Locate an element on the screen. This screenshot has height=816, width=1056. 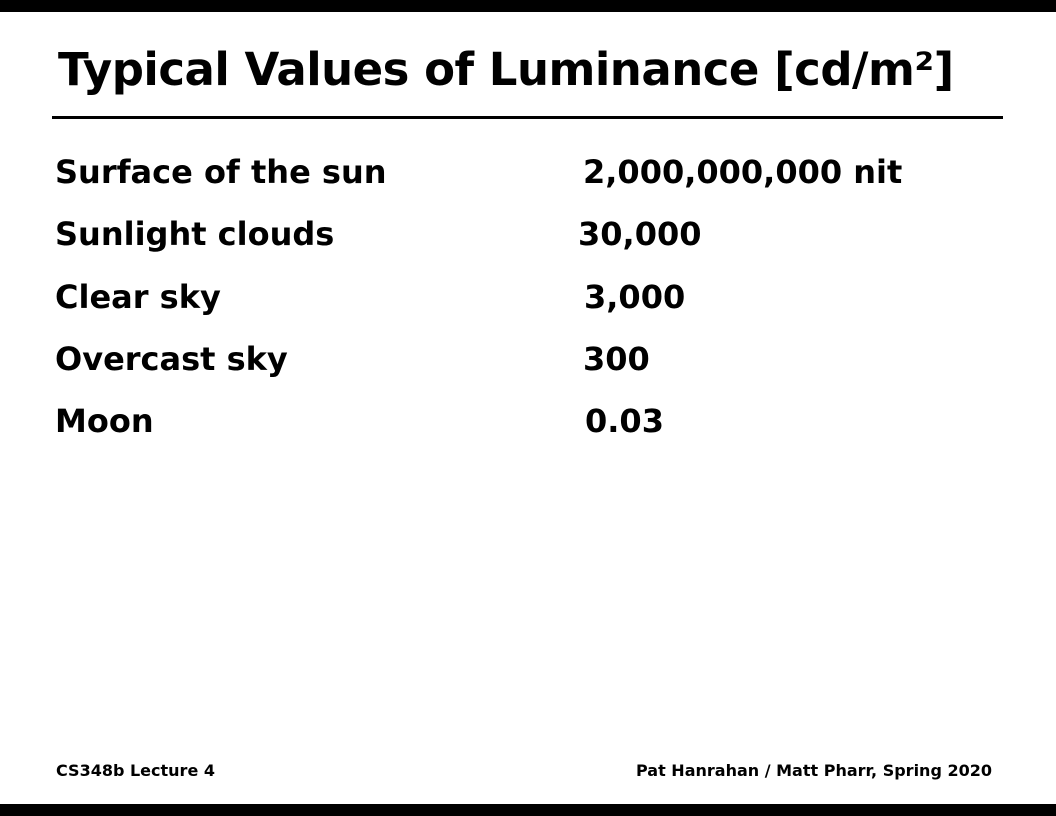
row-value-surface-of-sun: 2,000,000,000 nit is located at coordinates (743, 172).